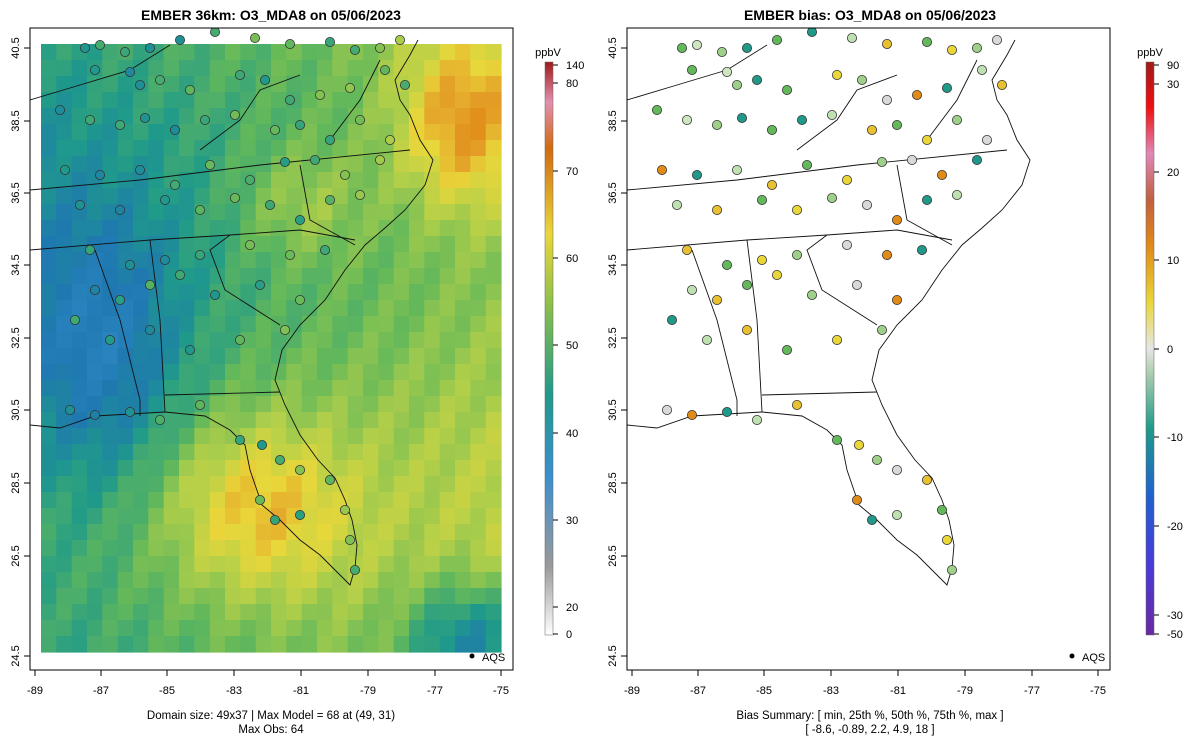  I want to click on y-tick-label: 24.5, so click(613, 655).